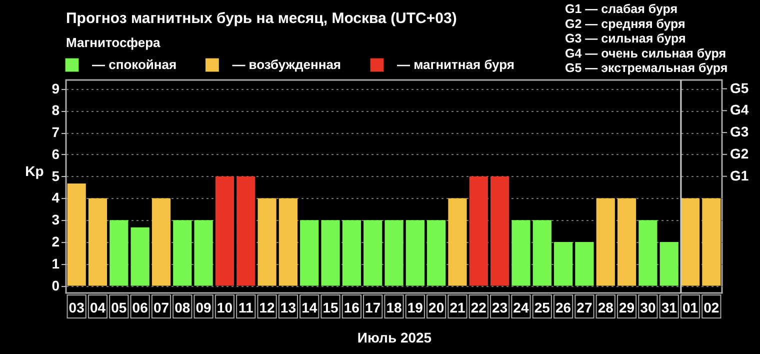 The image size is (760, 354). What do you see at coordinates (288, 308) in the screenshot?
I see `x-tick-label: 13` at bounding box center [288, 308].